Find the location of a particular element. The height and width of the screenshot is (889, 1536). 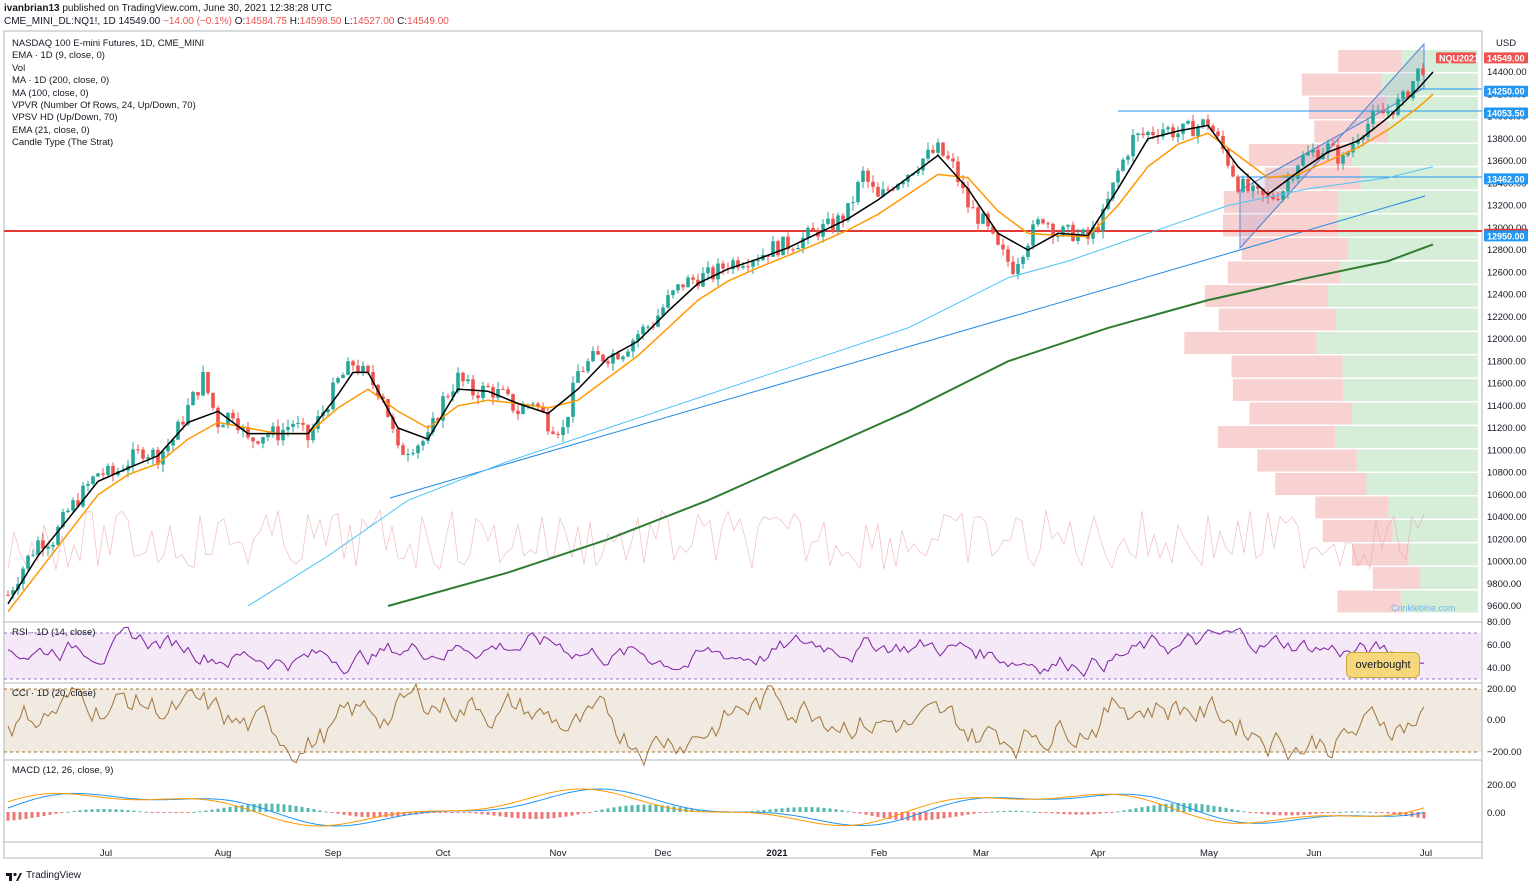

legend-item-candle-type: Candle Type (The Strat) is located at coordinates (63, 143).